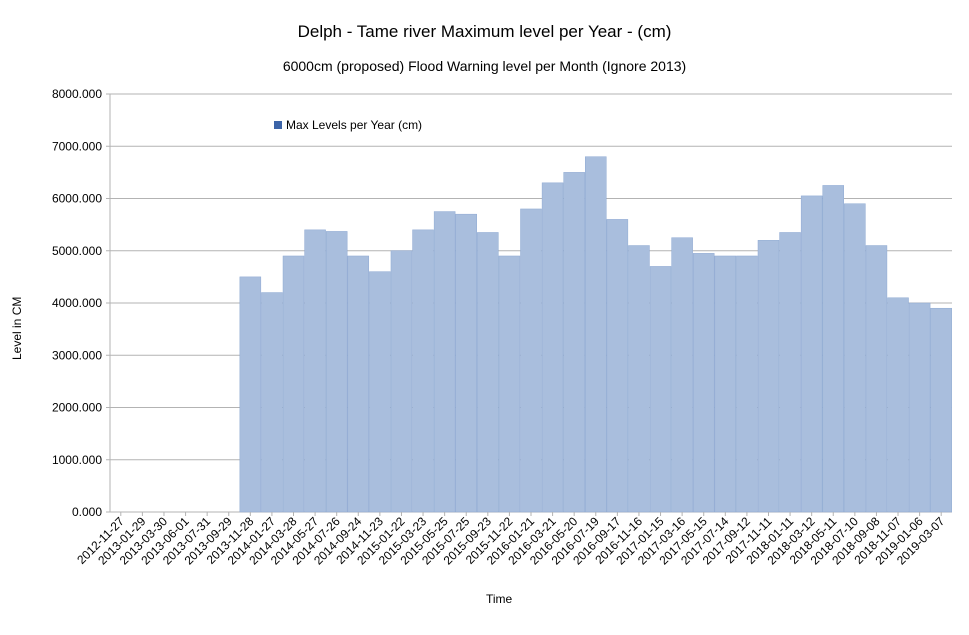 This screenshot has width=969, height=635. What do you see at coordinates (77, 146) in the screenshot?
I see `y-tick-label: 7000.000` at bounding box center [77, 146].